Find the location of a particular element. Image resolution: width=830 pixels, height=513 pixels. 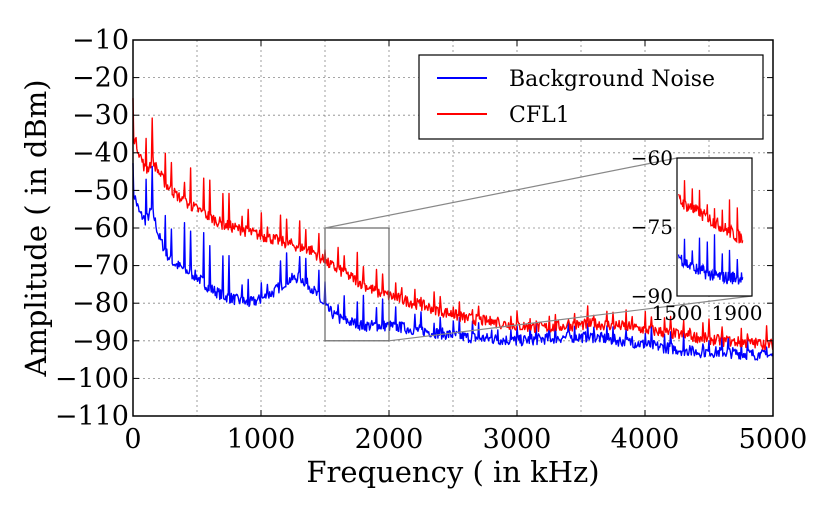

inset-y-tick-label: −75 is located at coordinates (652, 227).